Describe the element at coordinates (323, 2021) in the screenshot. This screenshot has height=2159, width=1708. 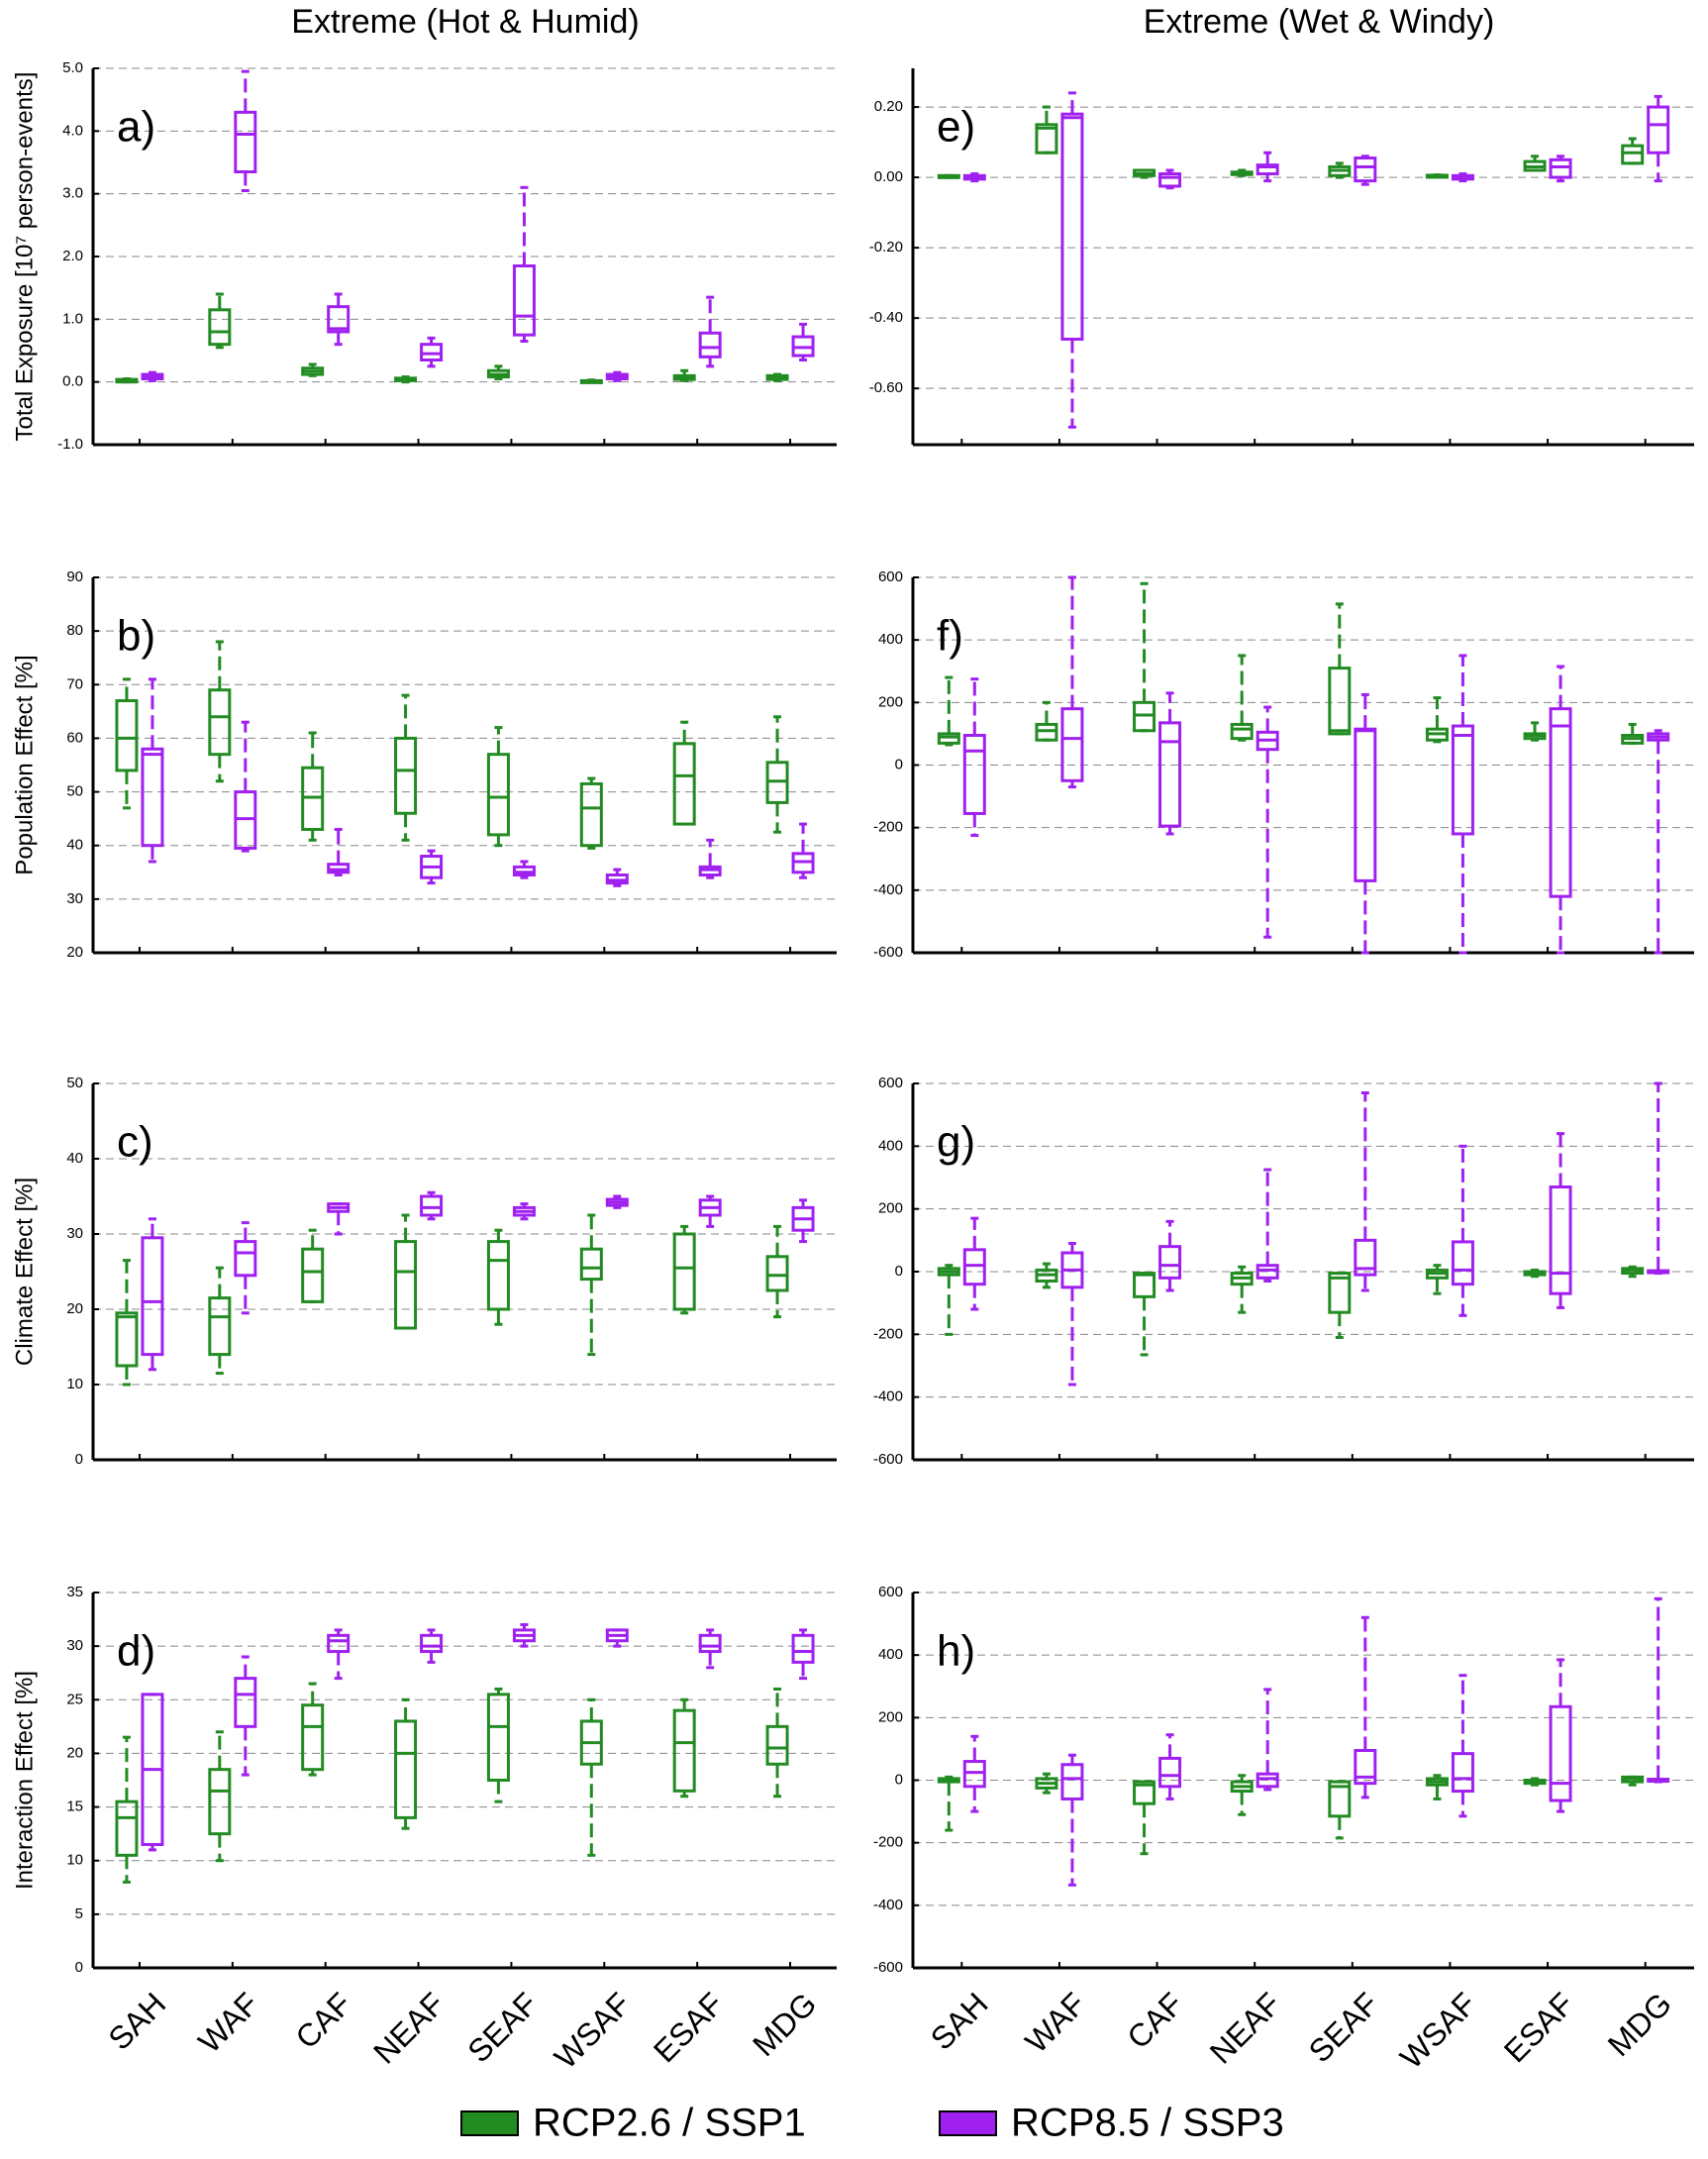
I see `x-tick-label: CAF` at that location.